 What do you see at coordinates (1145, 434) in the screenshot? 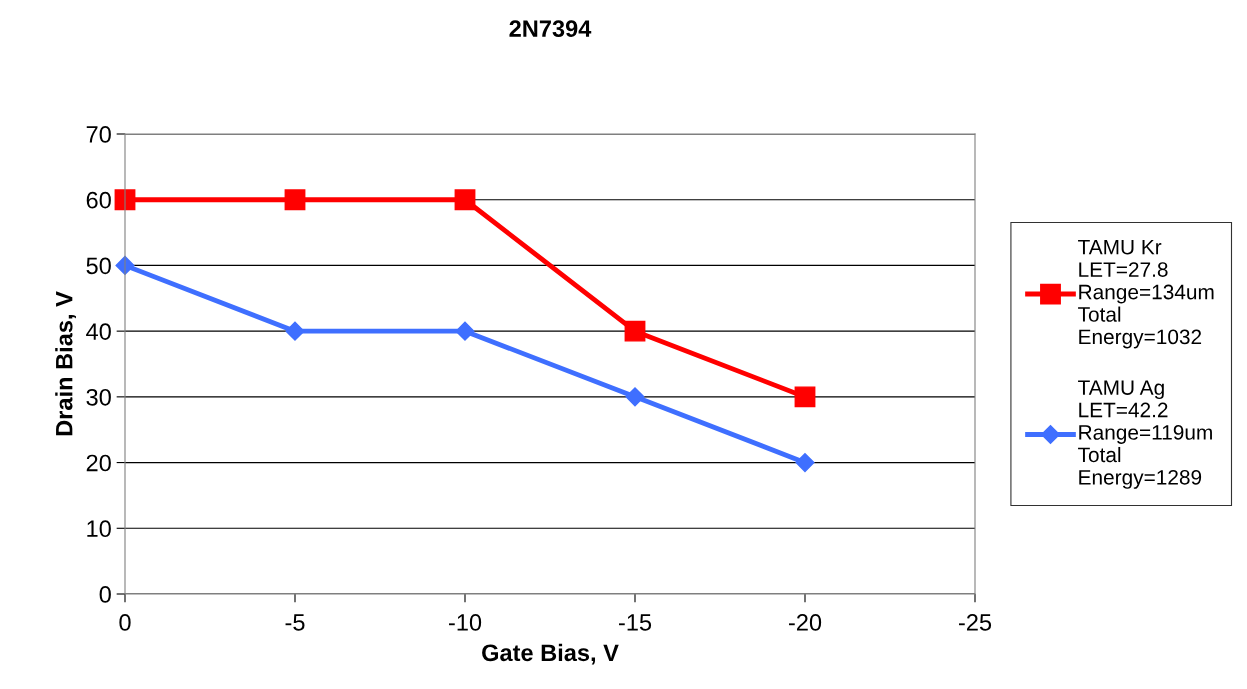
I see `legend-label: TAMU Ag LET=42.2 Range=119um Total Energy=1289` at bounding box center [1145, 434].